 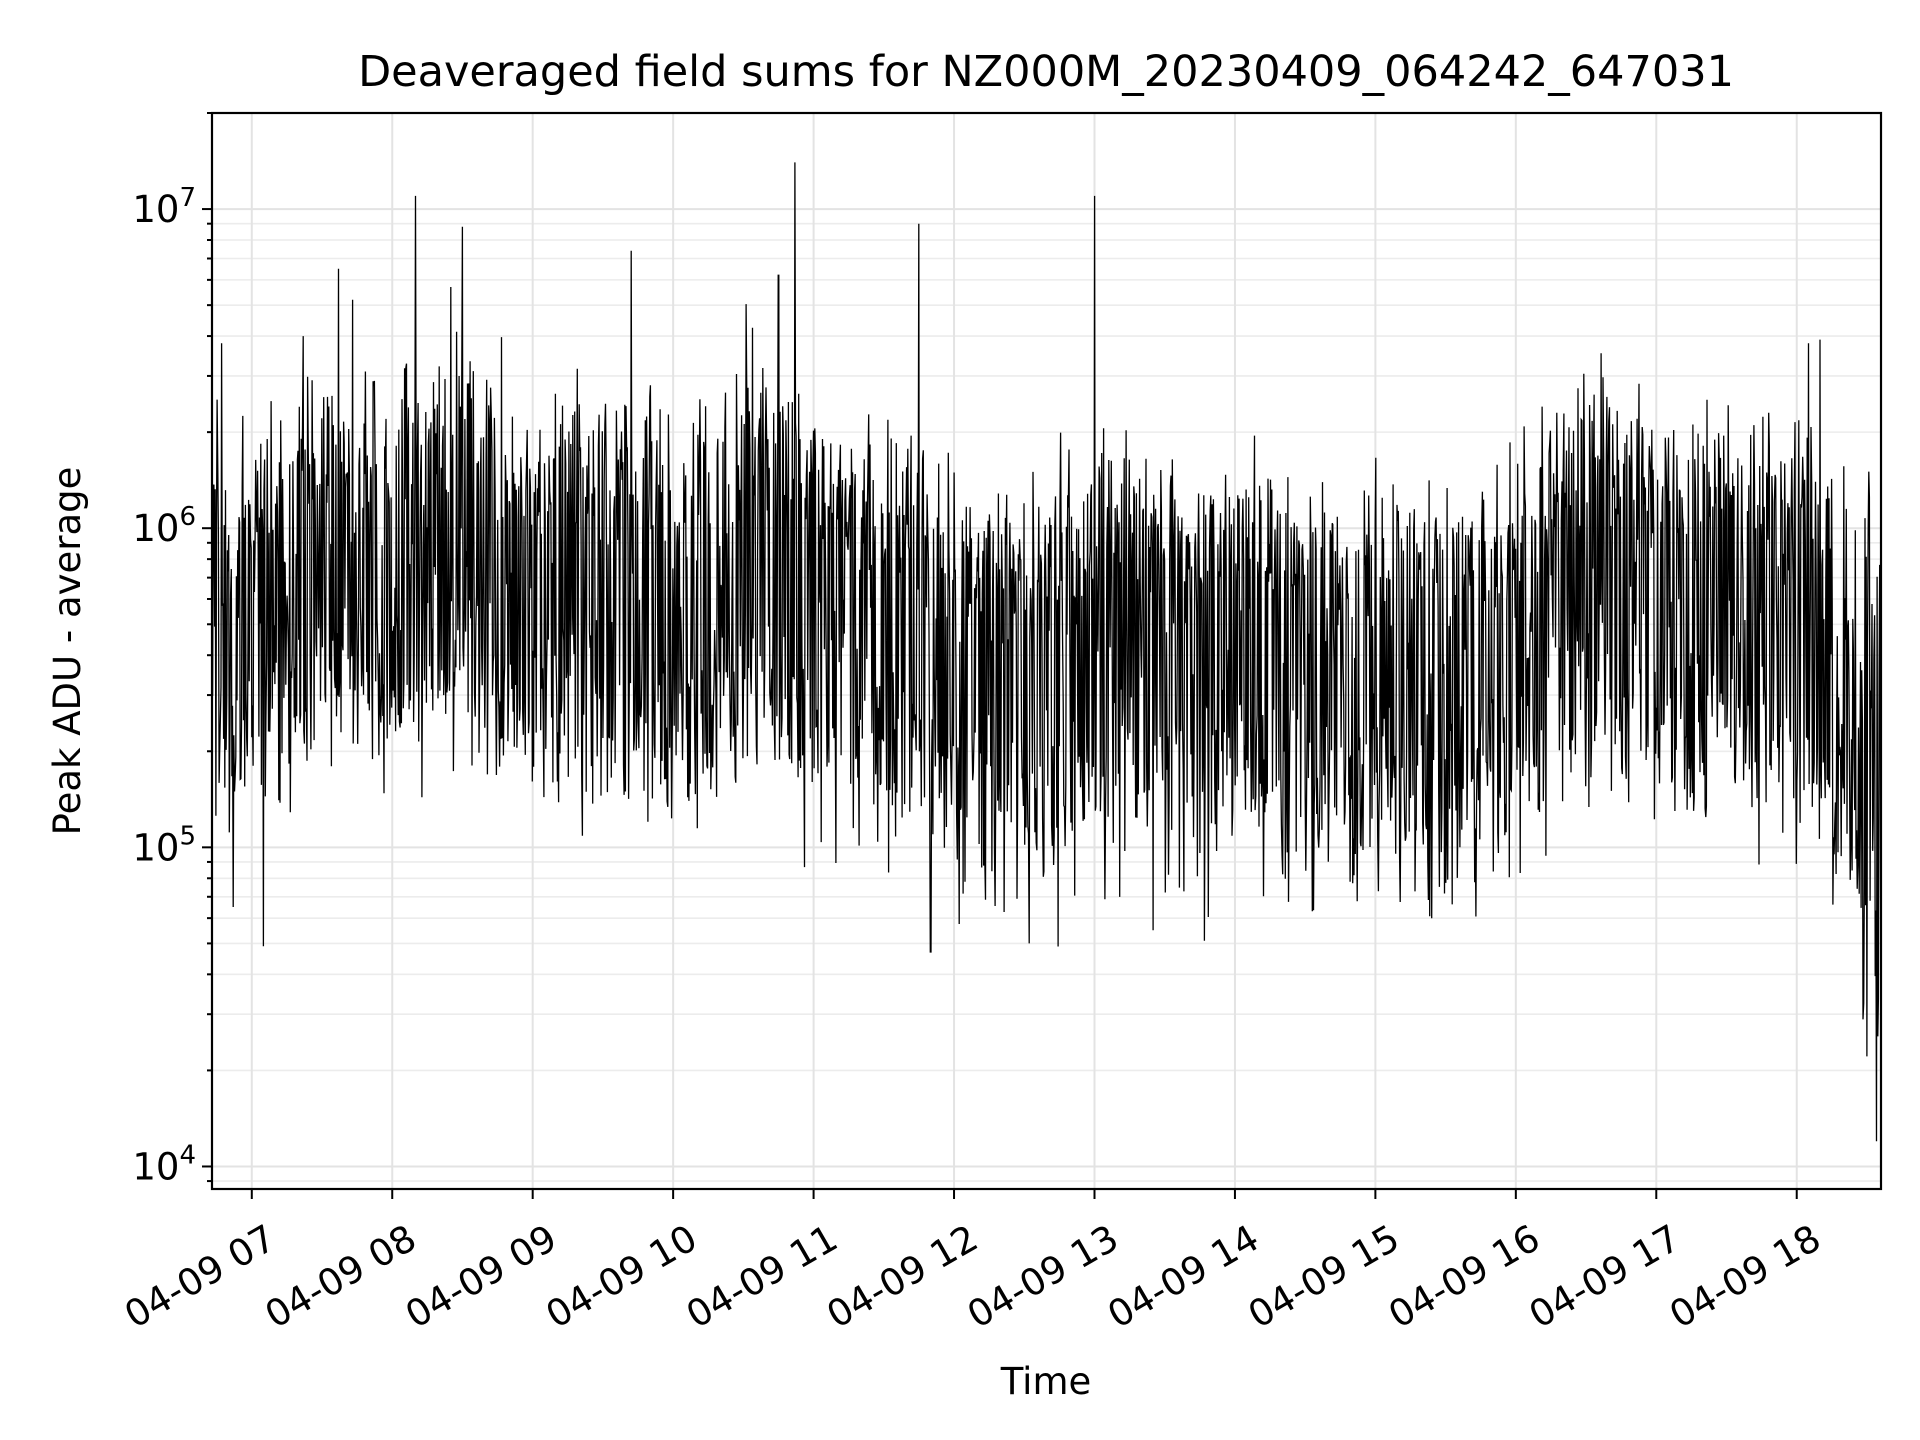 I want to click on y-tick-exponent: 7, so click(x=187, y=198).